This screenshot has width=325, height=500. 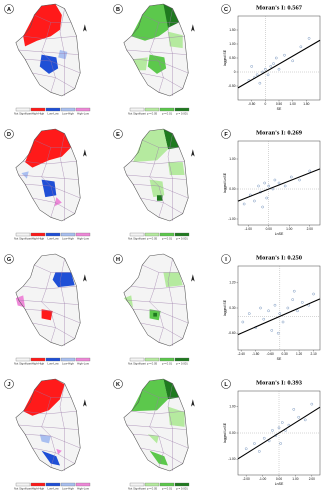 What do you see at coordinates (232, 308) in the screenshot?
I see `y-tick-label: 0.30` at bounding box center [232, 308].